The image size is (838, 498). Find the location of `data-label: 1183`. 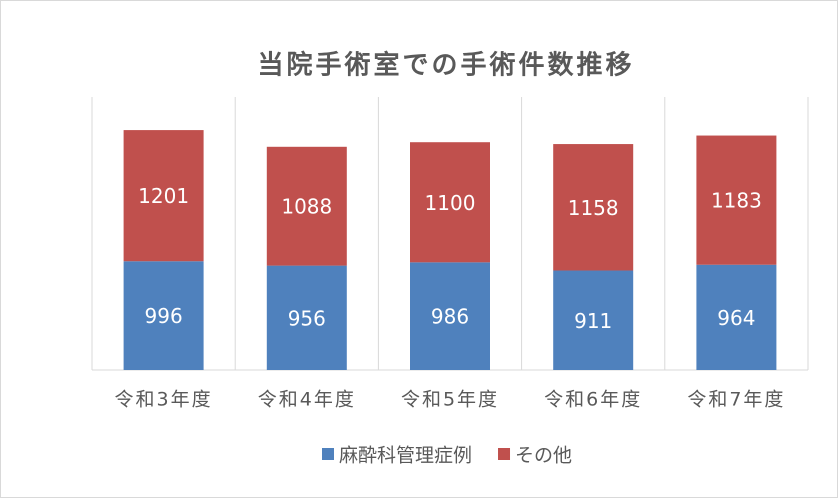

data-label: 1183 is located at coordinates (736, 201).